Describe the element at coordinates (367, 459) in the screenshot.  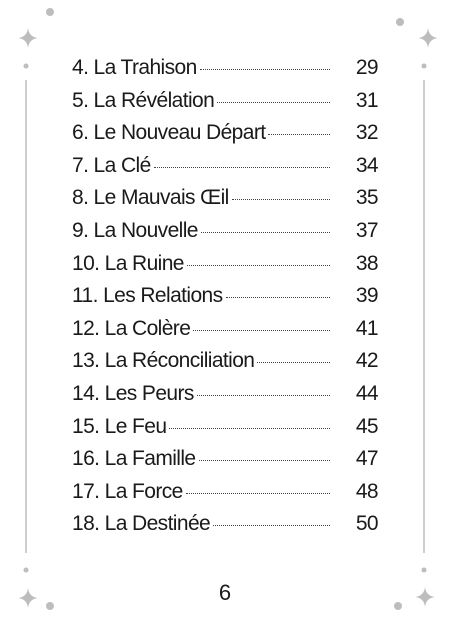
I see `entry-page: 47` at that location.